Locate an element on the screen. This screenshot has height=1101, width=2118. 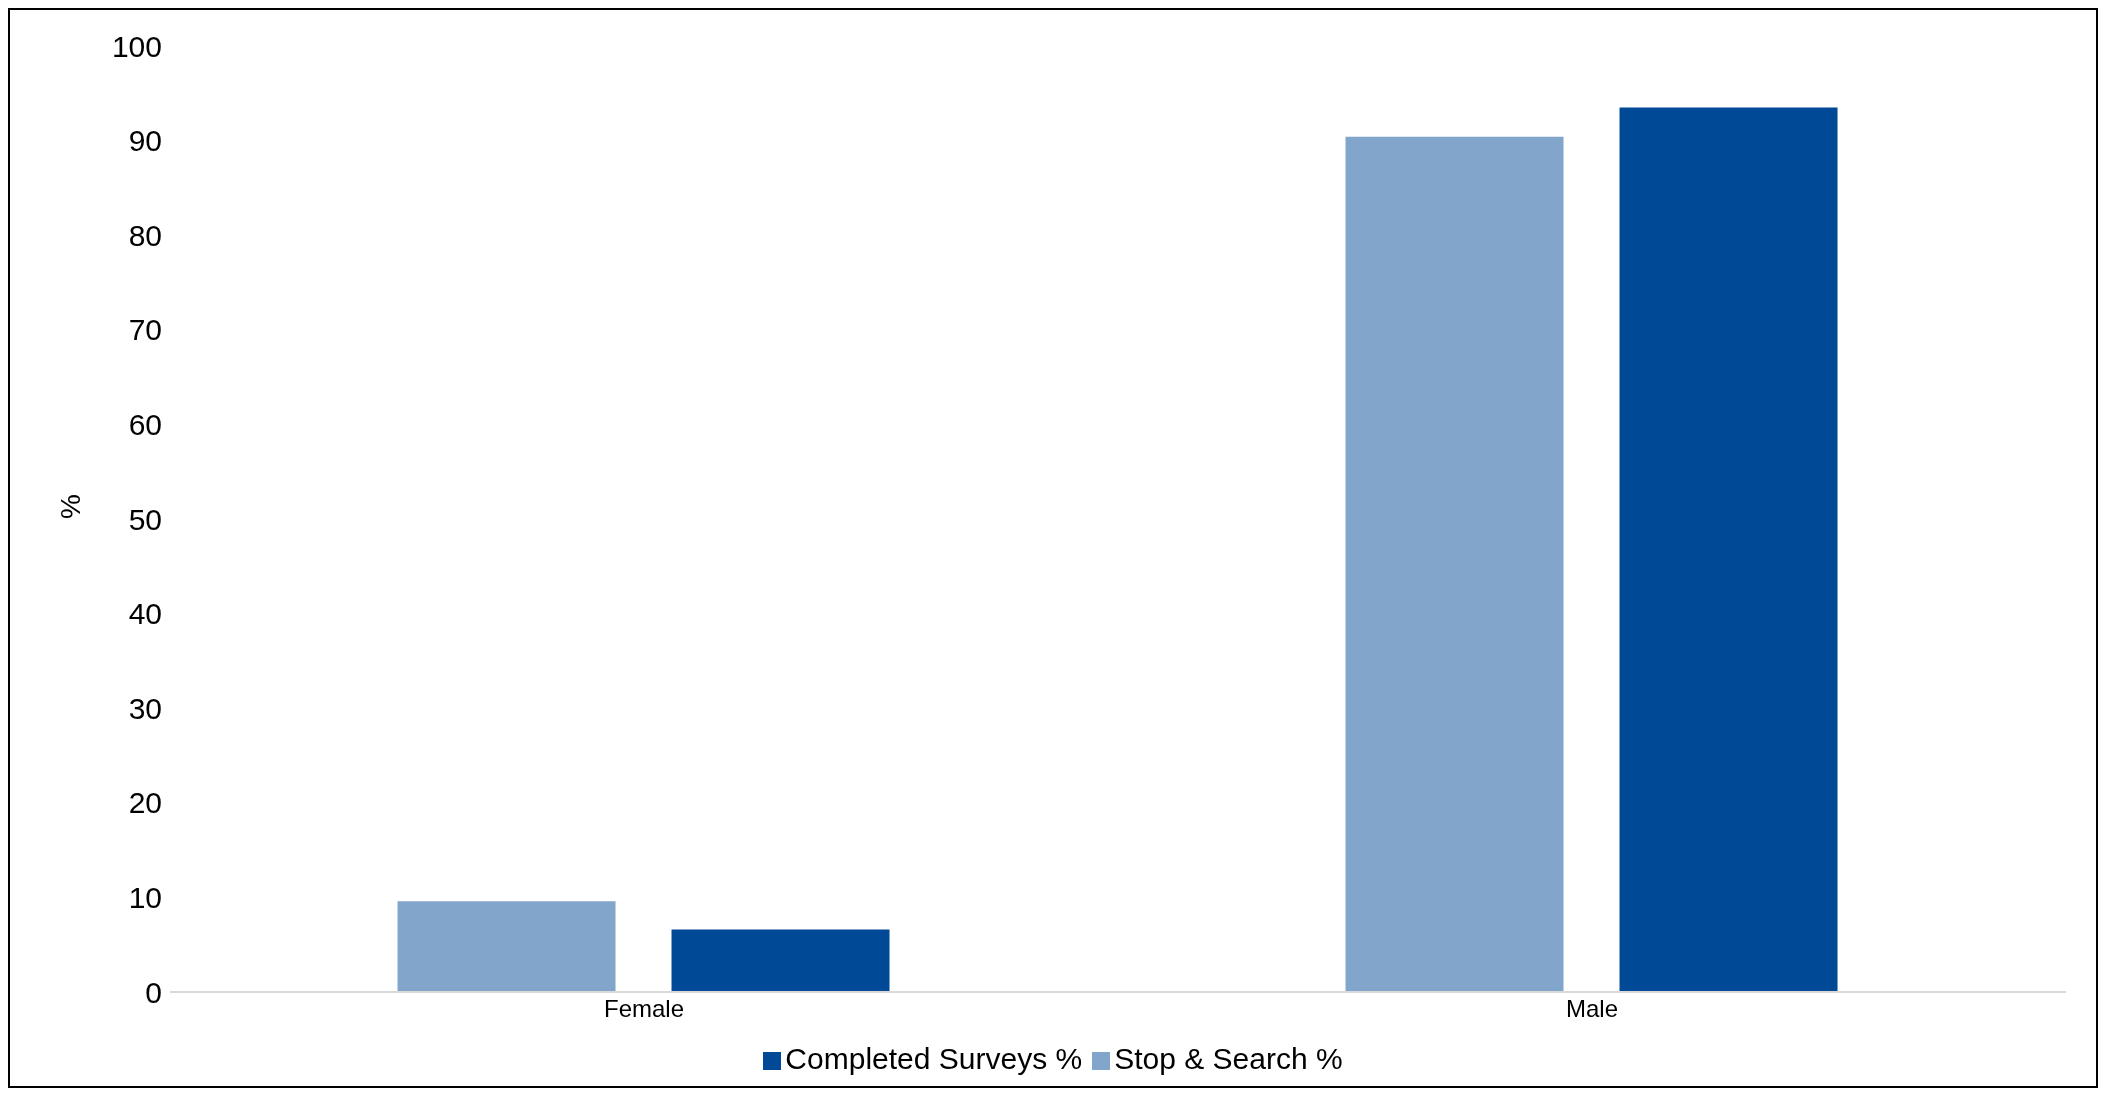
y-tick-label: 90 is located at coordinates (145, 141).